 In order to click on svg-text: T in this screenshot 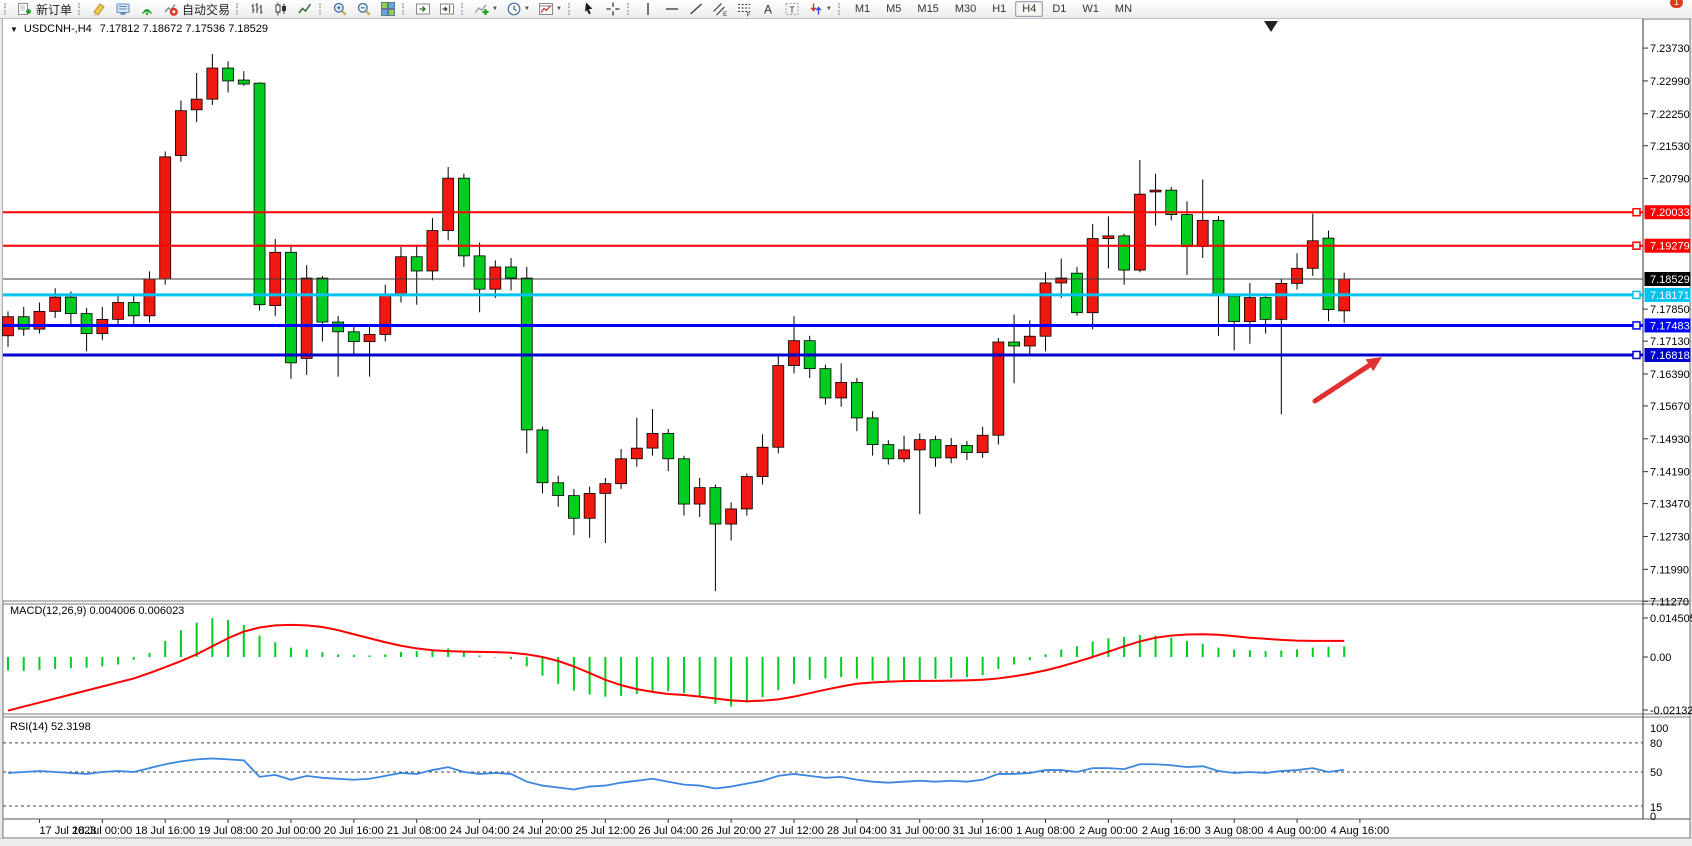, I will do `click(792, 10)`.